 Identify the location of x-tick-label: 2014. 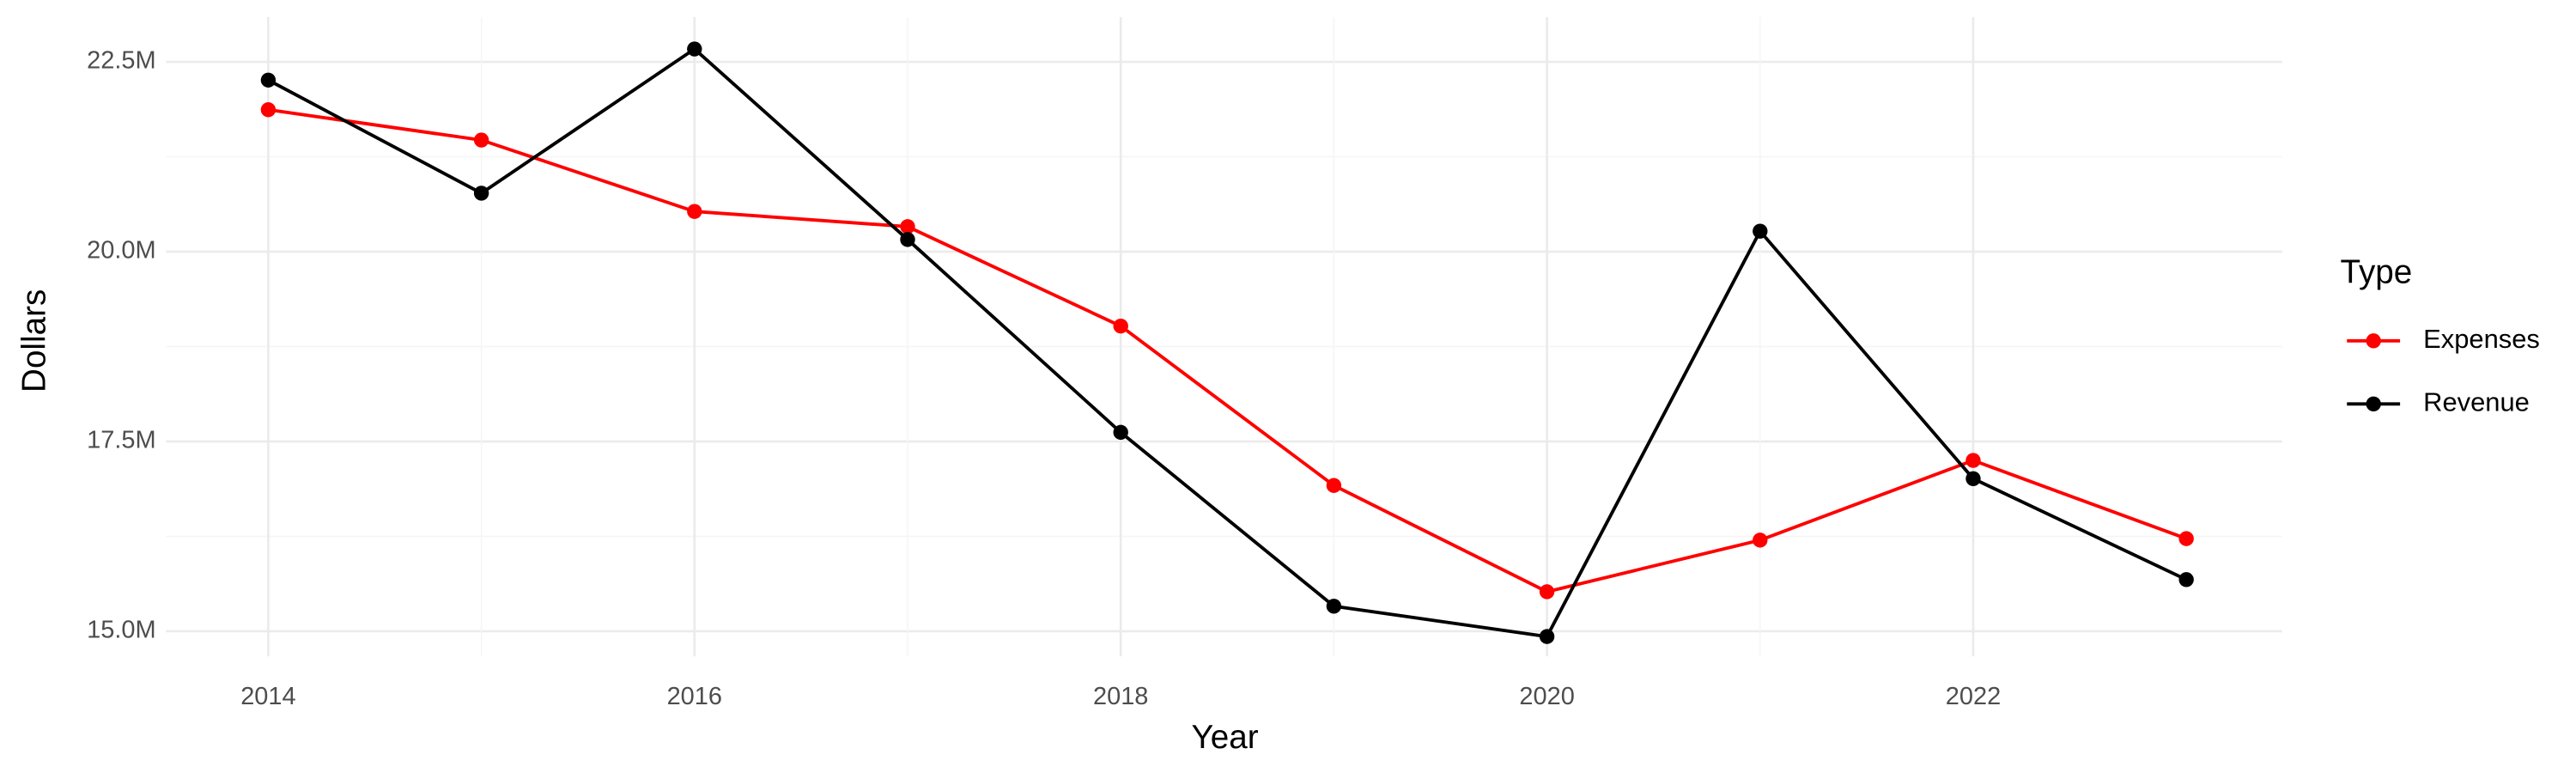
(268, 696).